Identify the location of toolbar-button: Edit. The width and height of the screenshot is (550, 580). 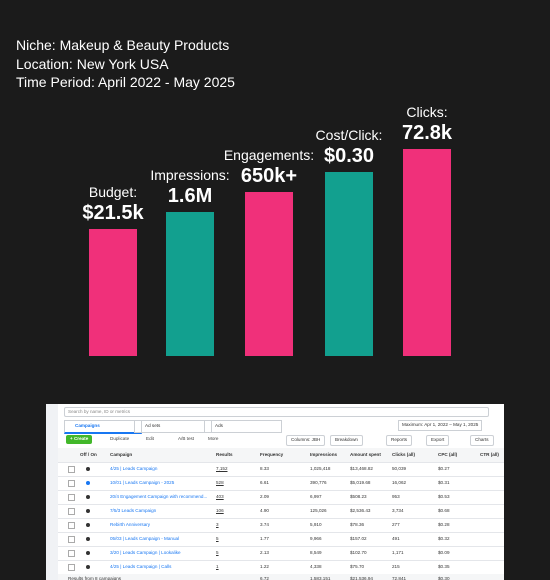
(150, 438).